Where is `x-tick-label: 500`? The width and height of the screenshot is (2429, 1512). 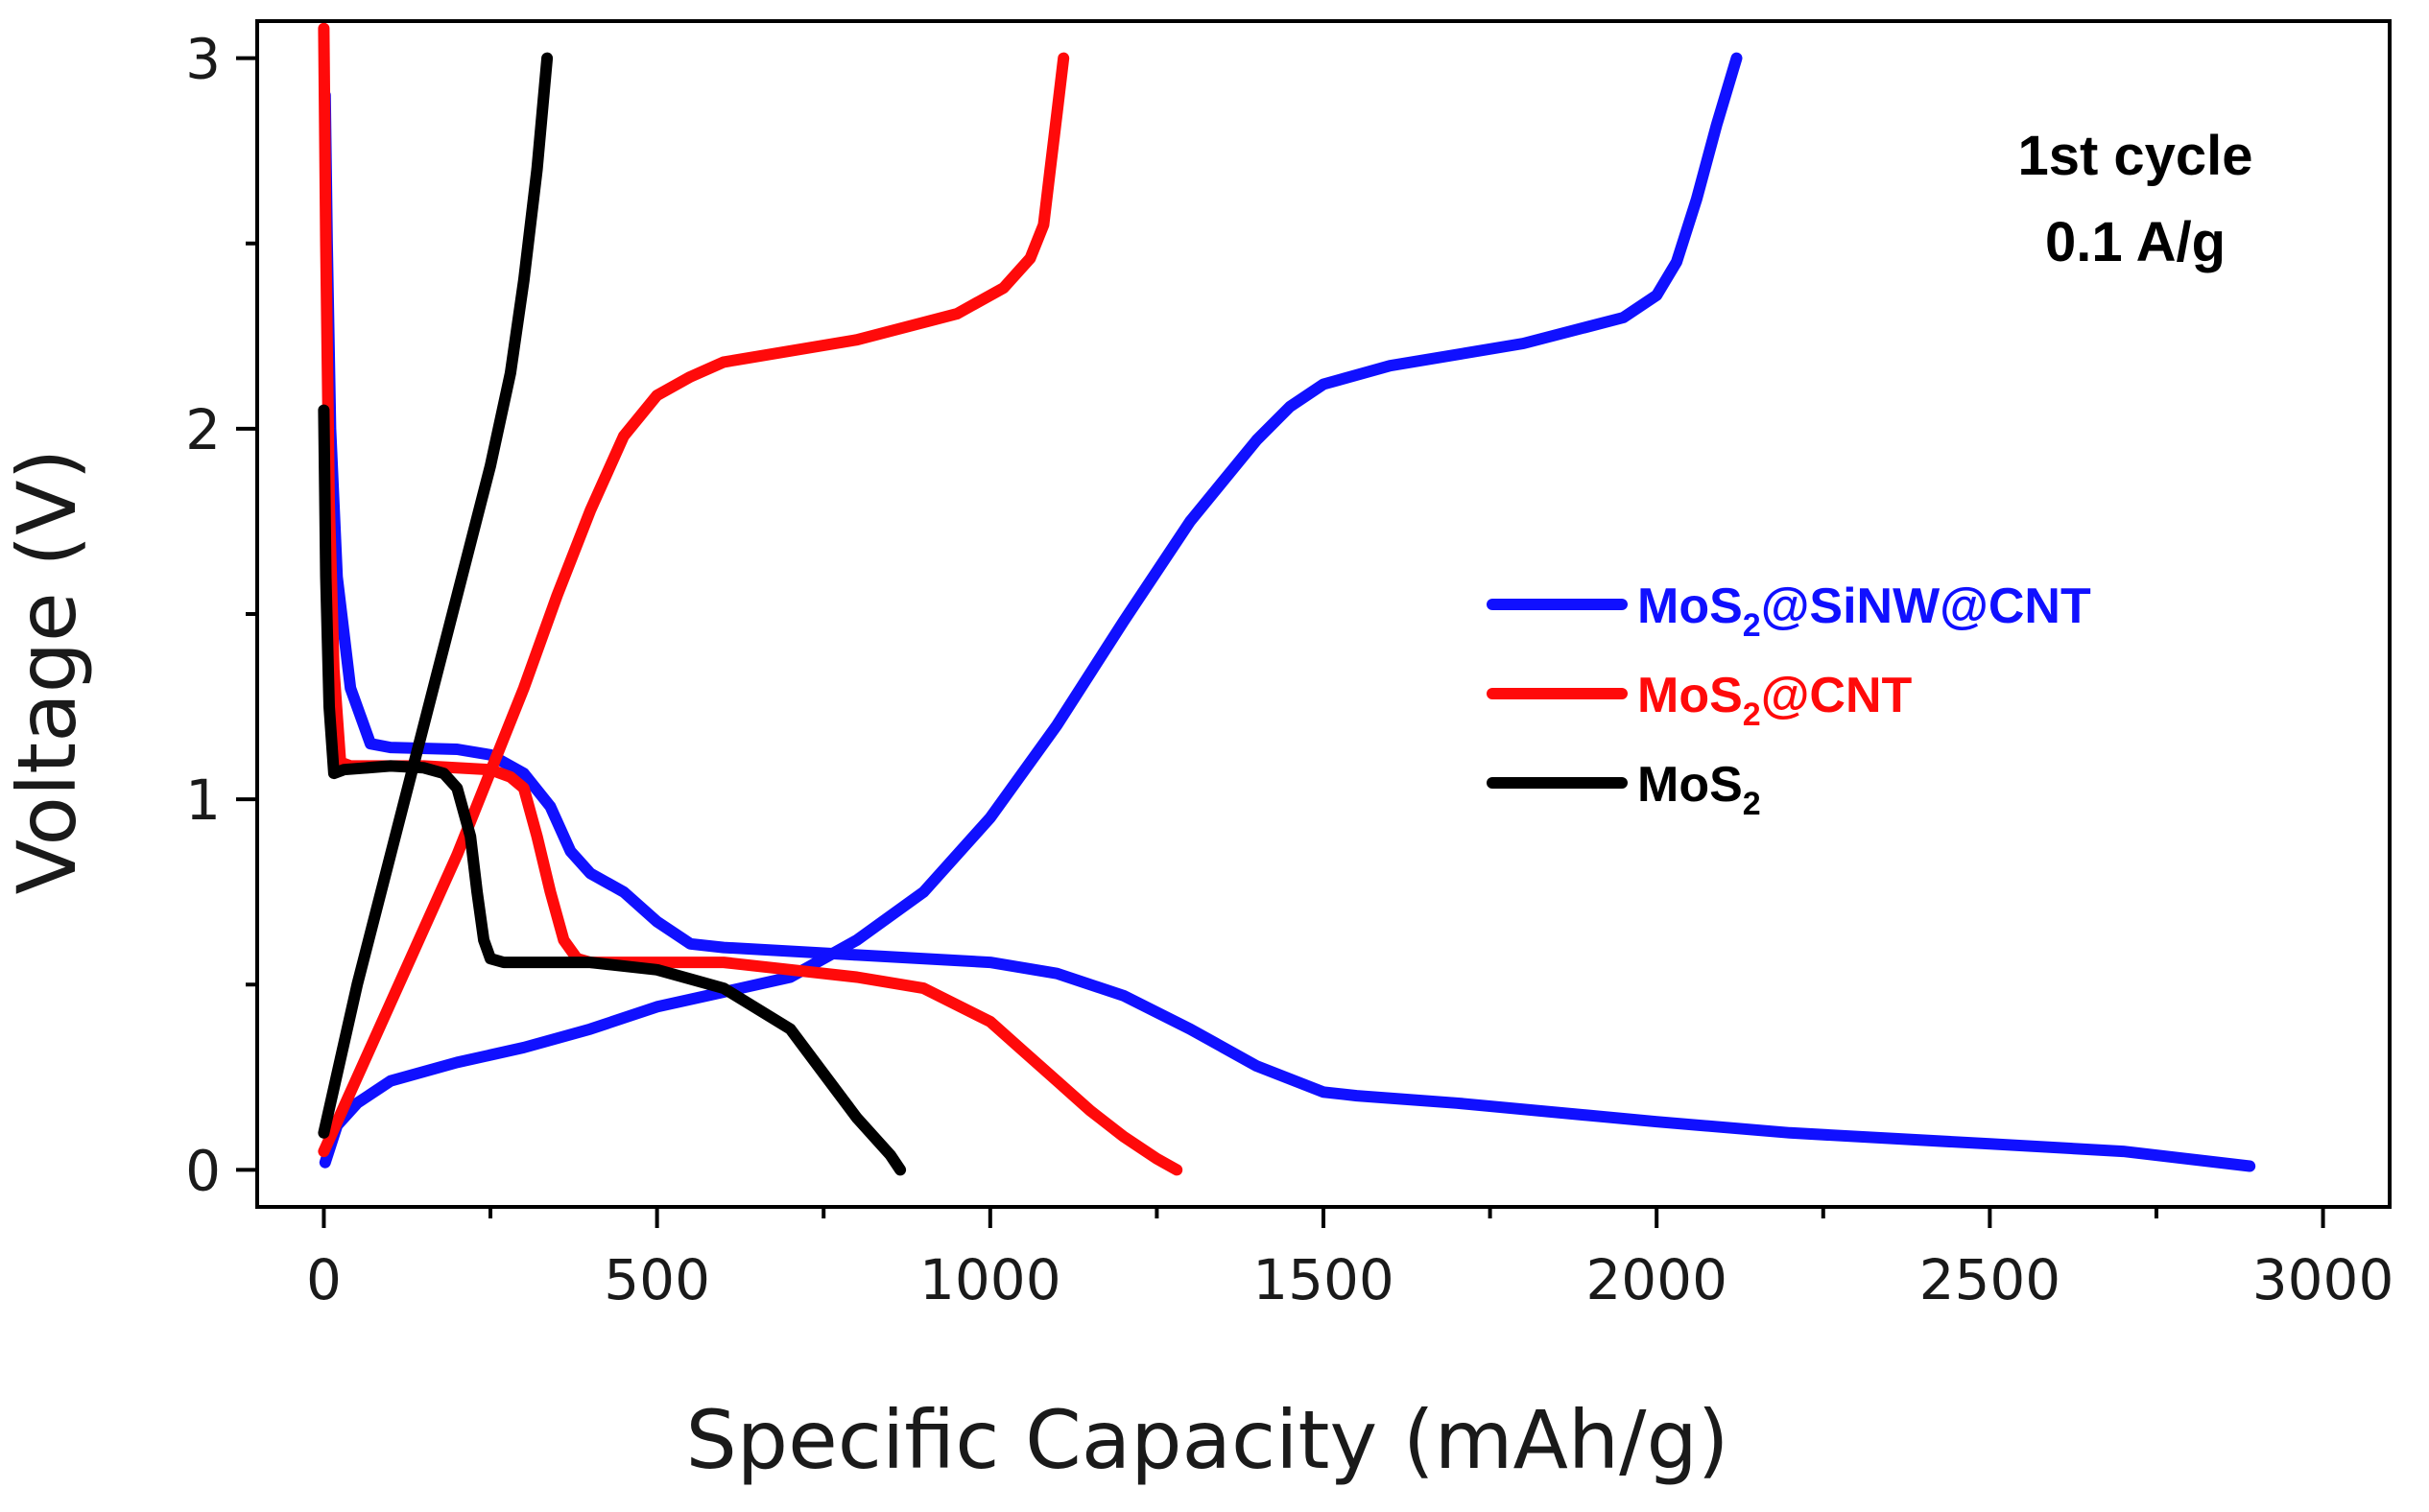 x-tick-label: 500 is located at coordinates (657, 1279).